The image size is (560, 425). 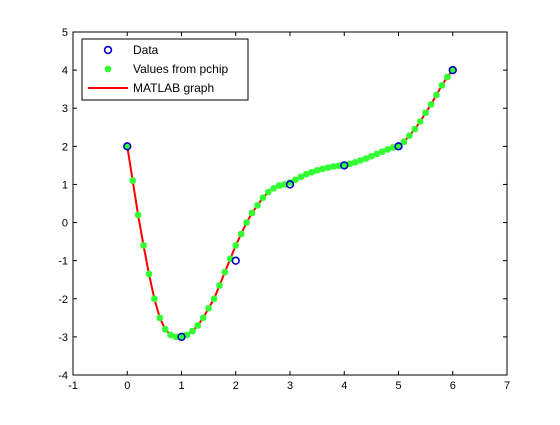 What do you see at coordinates (180, 69) in the screenshot?
I see `legend-label: Values from pchip` at bounding box center [180, 69].